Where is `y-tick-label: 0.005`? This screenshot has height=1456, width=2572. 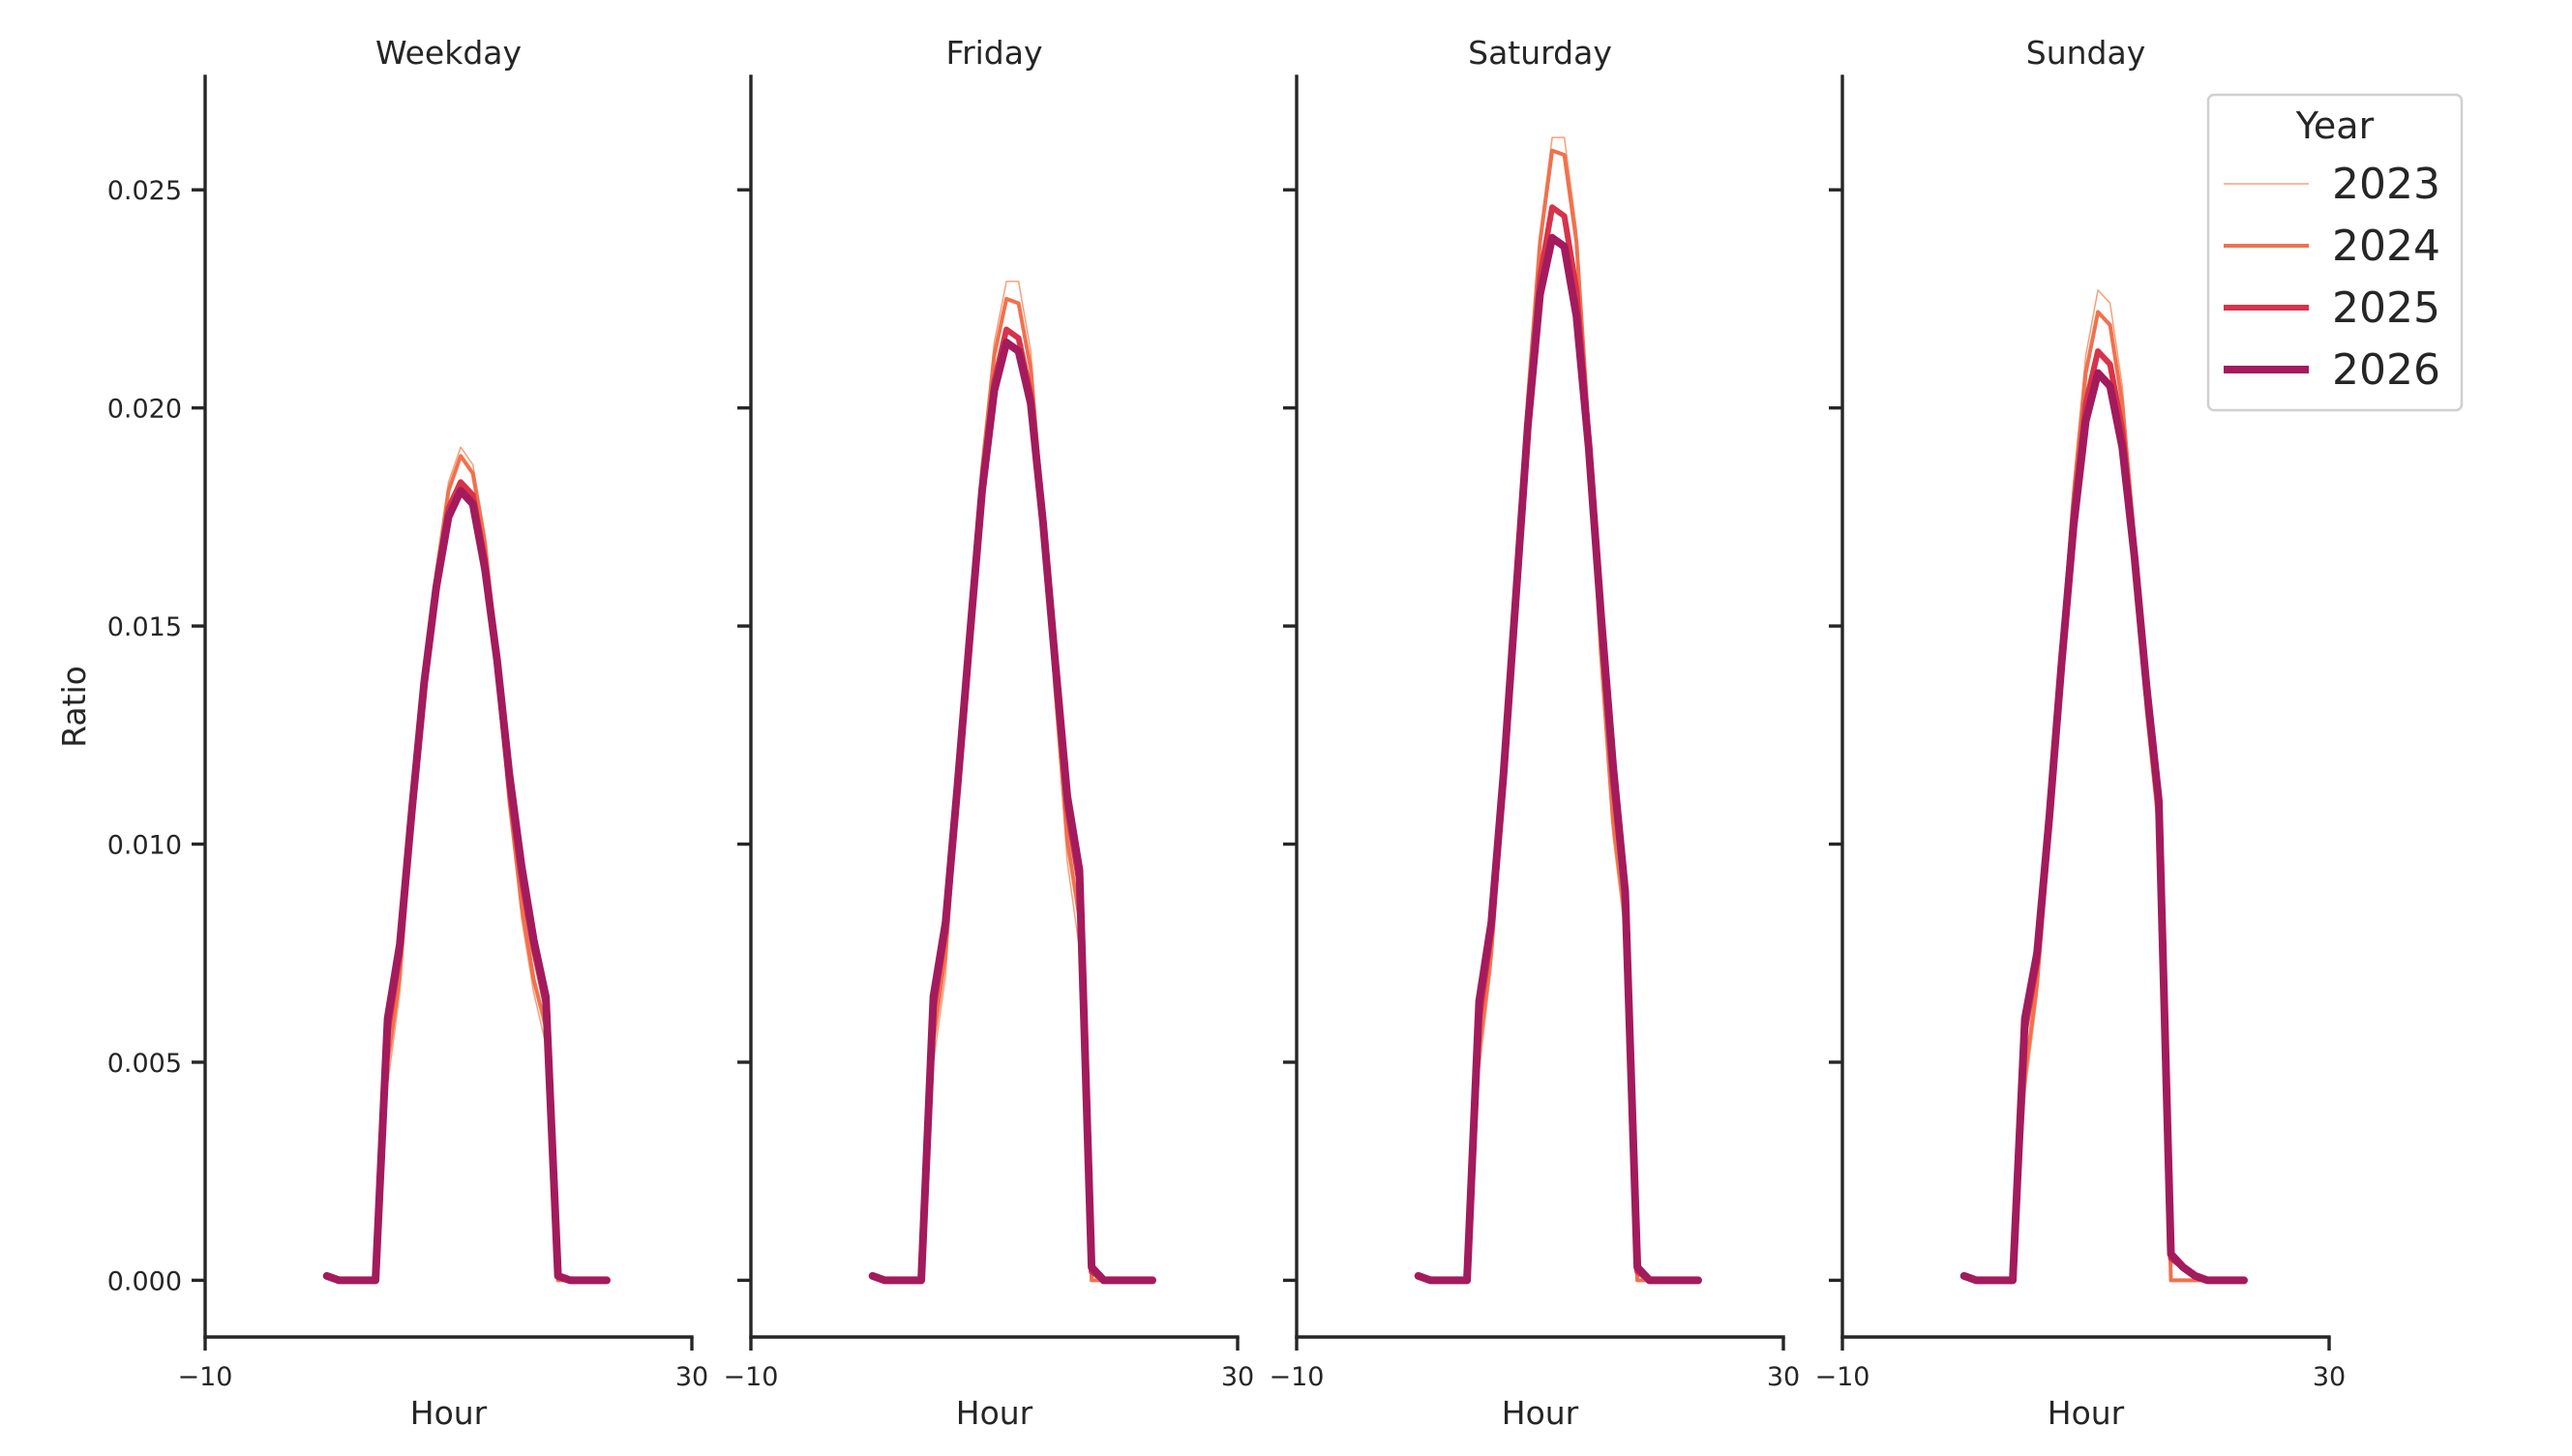 y-tick-label: 0.005 is located at coordinates (144, 1064).